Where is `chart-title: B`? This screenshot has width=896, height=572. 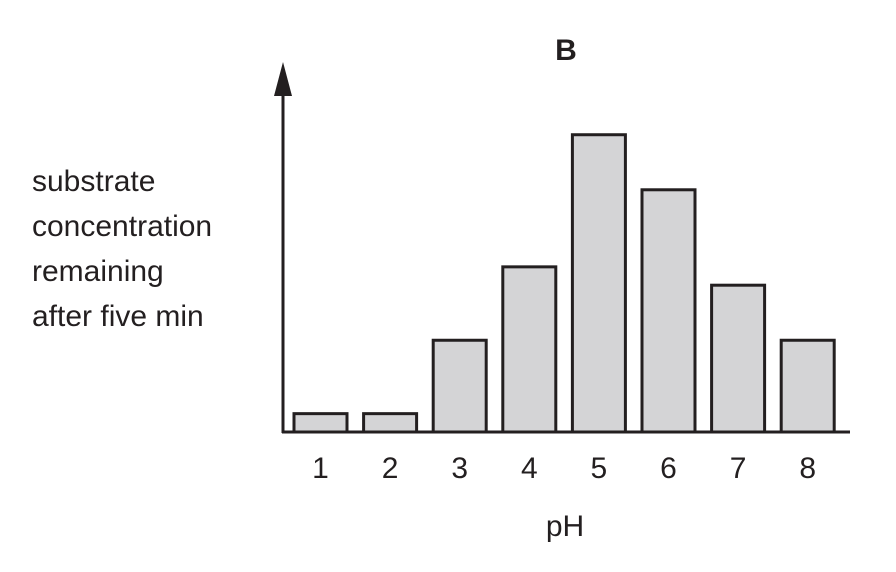
chart-title: B is located at coordinates (566, 50).